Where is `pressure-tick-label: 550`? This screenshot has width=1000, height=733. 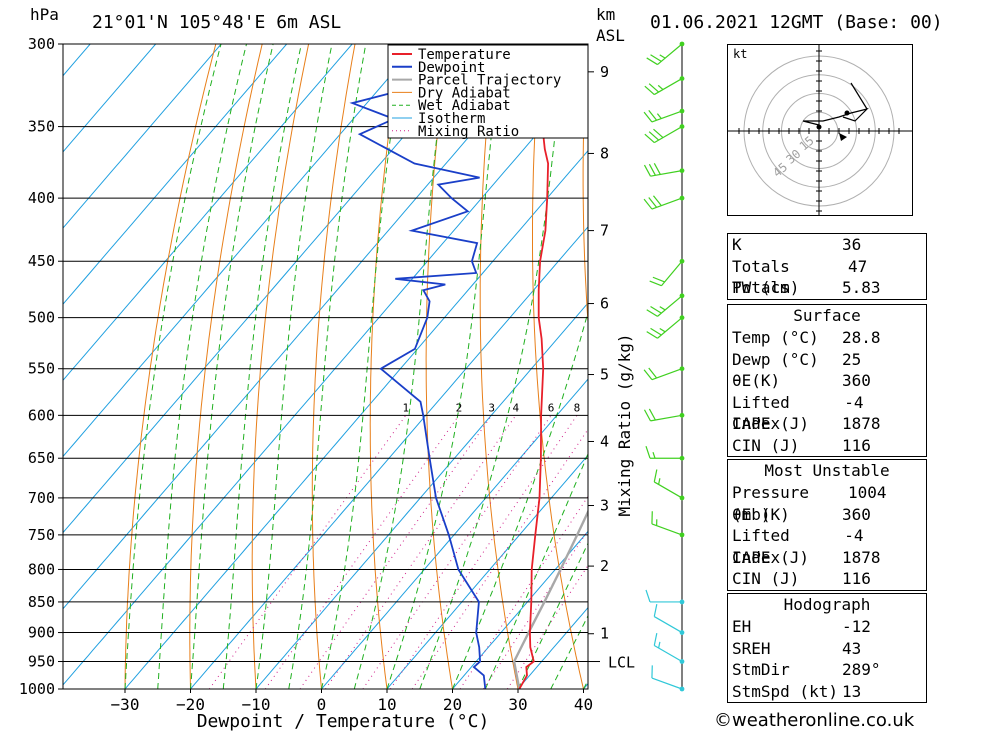 pressure-tick-label: 550 is located at coordinates (41, 369).